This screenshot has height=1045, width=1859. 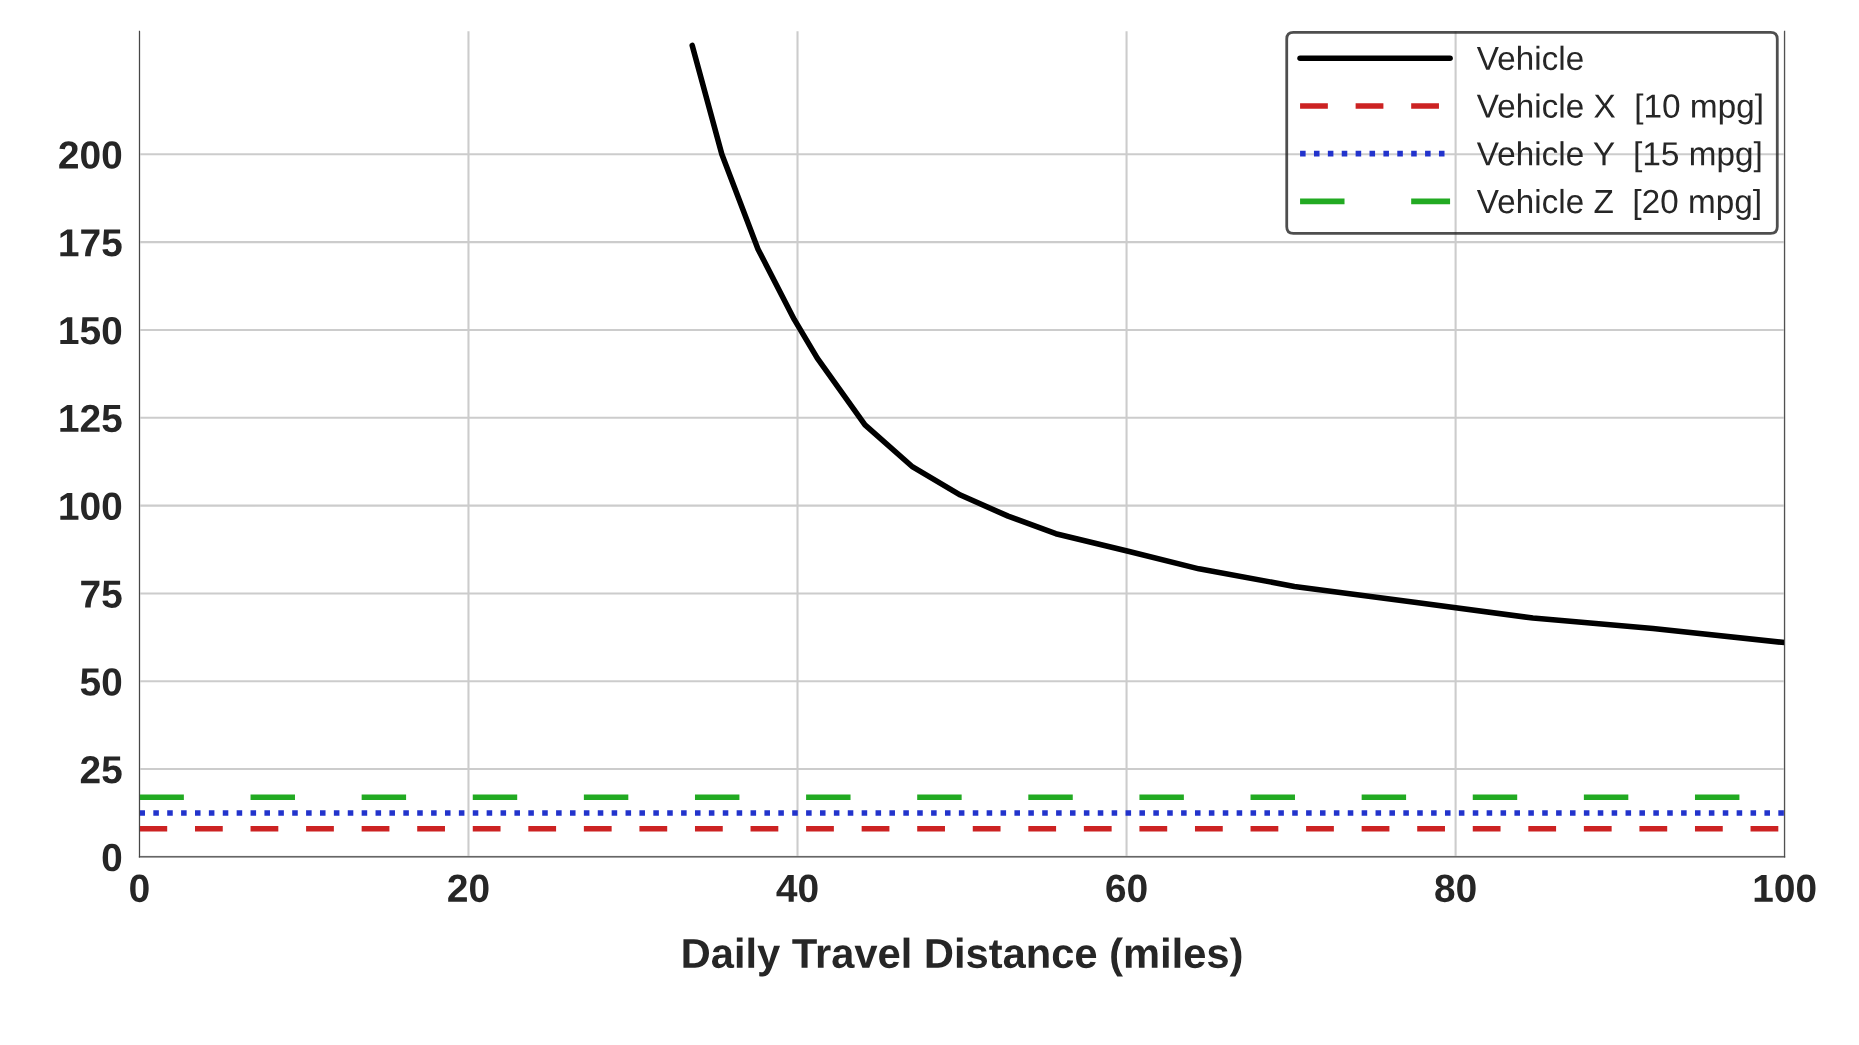 What do you see at coordinates (962, 957) in the screenshot?
I see `x-axis-title: Daily Travel Distance (miles)` at bounding box center [962, 957].